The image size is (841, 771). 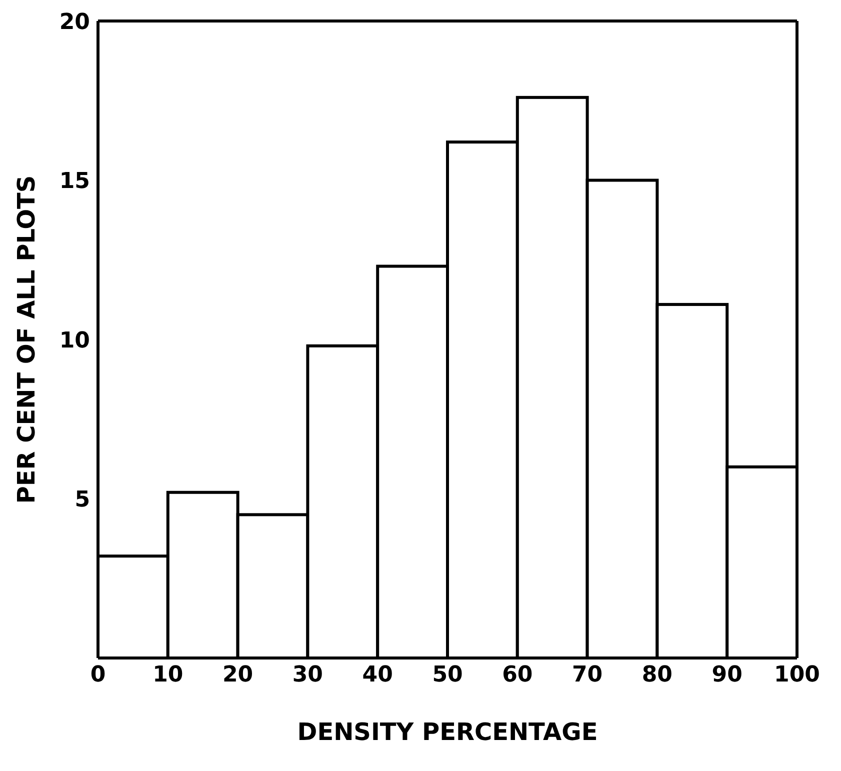 I want to click on x-tick-label: 100, so click(x=797, y=675).